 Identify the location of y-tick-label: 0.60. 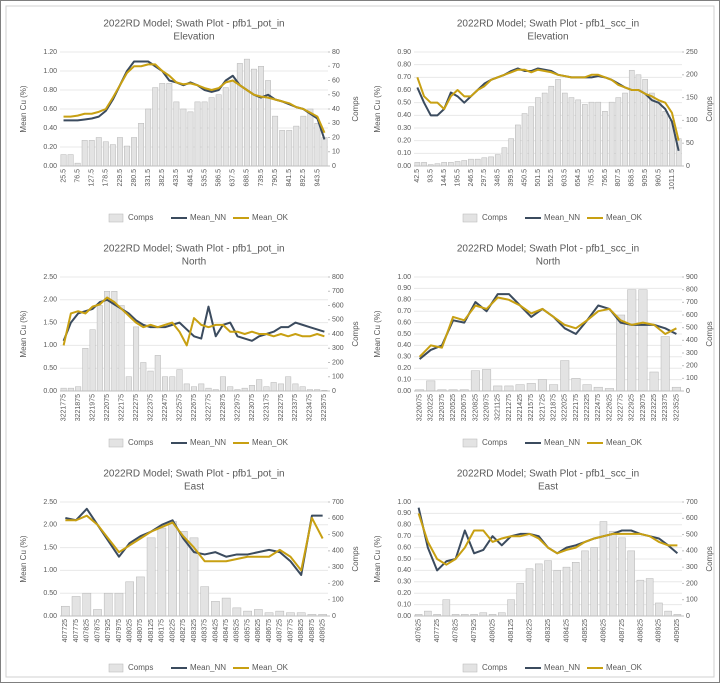
(404, 90).